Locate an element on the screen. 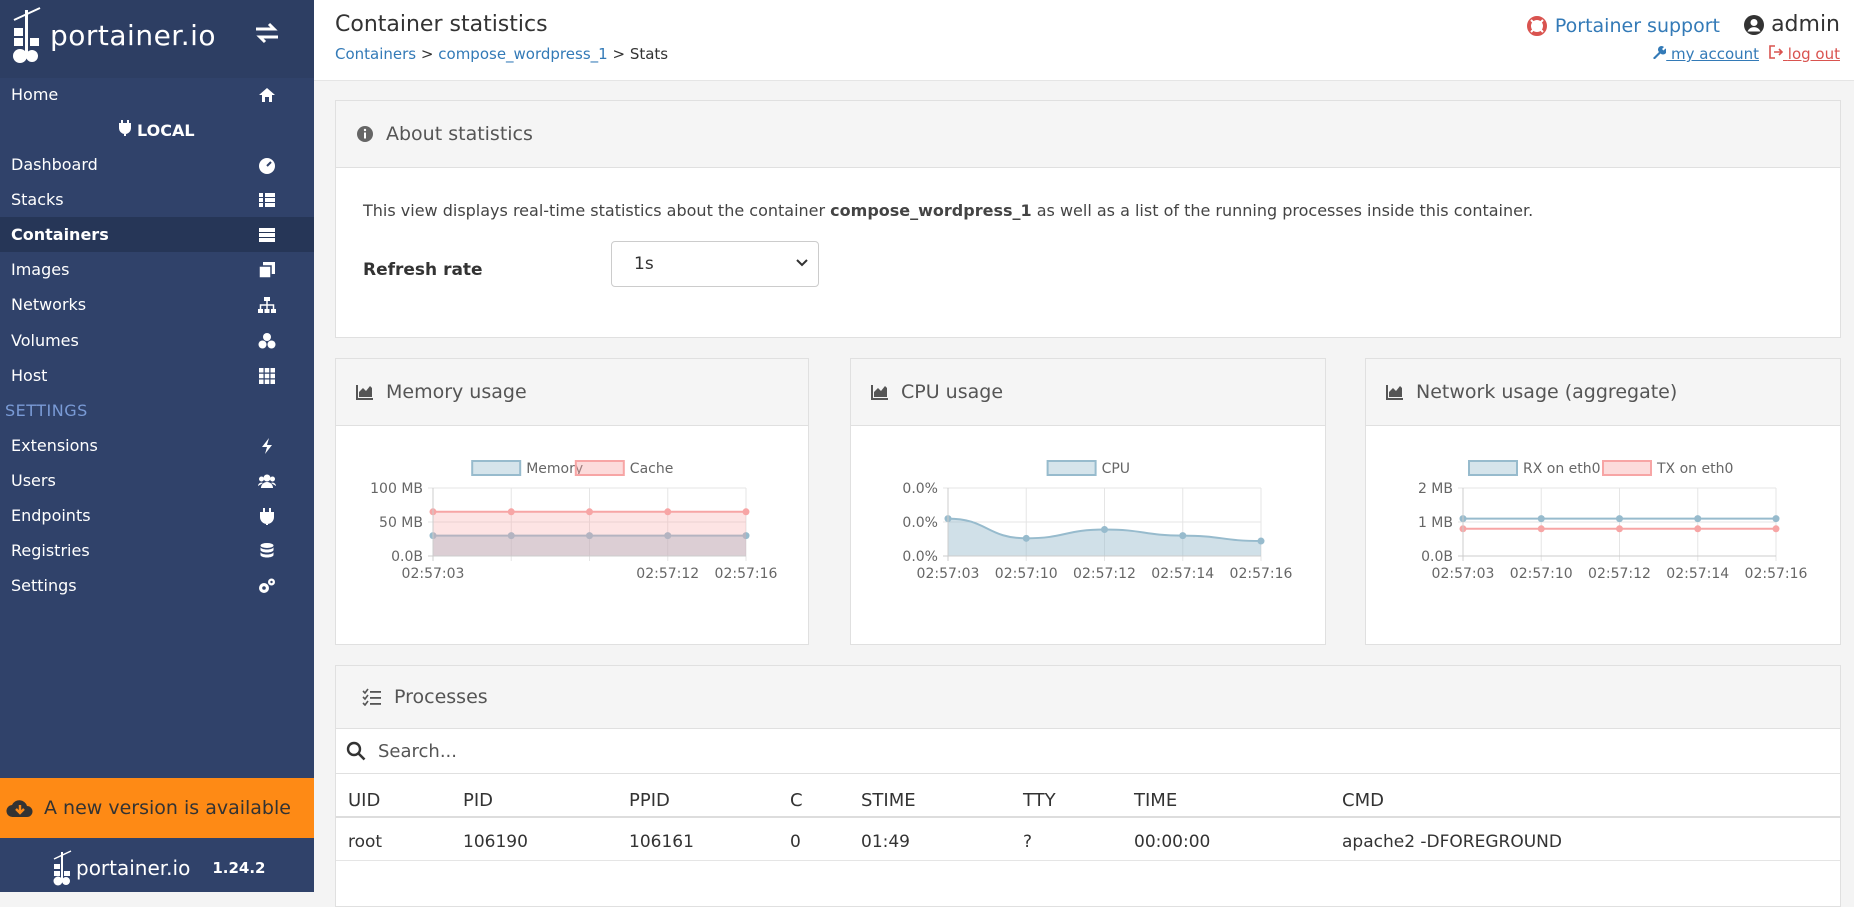  update-banner: A new version is available is located at coordinates (157, 808).